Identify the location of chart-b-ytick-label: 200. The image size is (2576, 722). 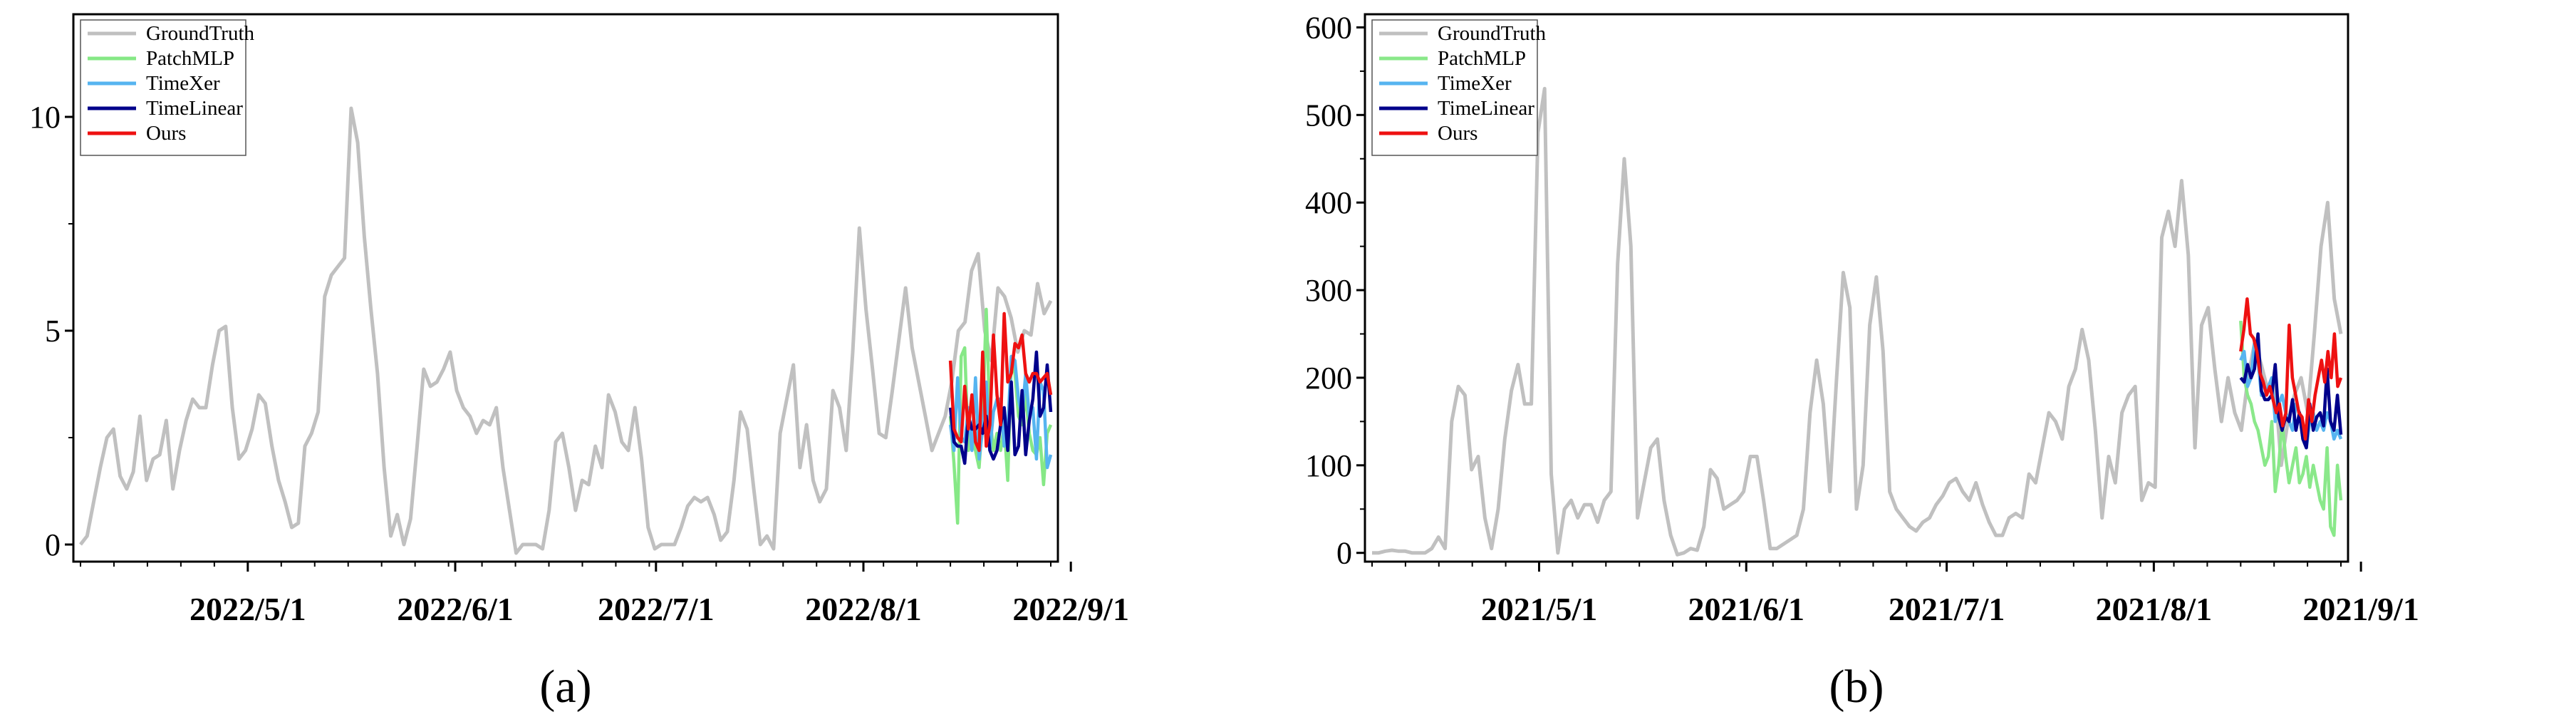
(1328, 378).